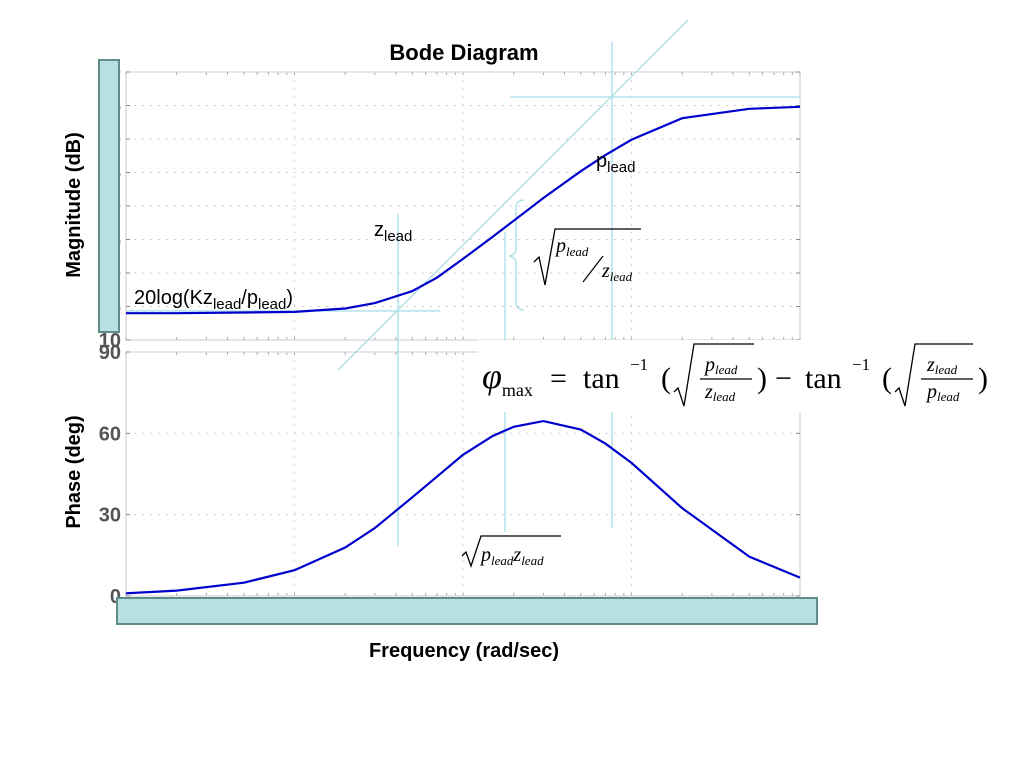 The image size is (1024, 768). What do you see at coordinates (942, 392) in the screenshot?
I see `fraction-2-denominator: plead` at bounding box center [942, 392].